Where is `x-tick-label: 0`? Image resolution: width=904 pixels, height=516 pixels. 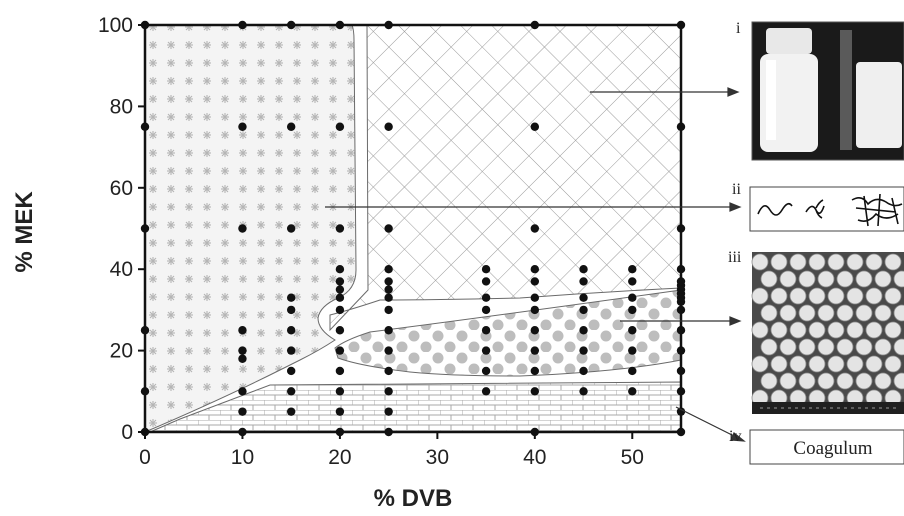
x-tick-label: 0 is located at coordinates (145, 457).